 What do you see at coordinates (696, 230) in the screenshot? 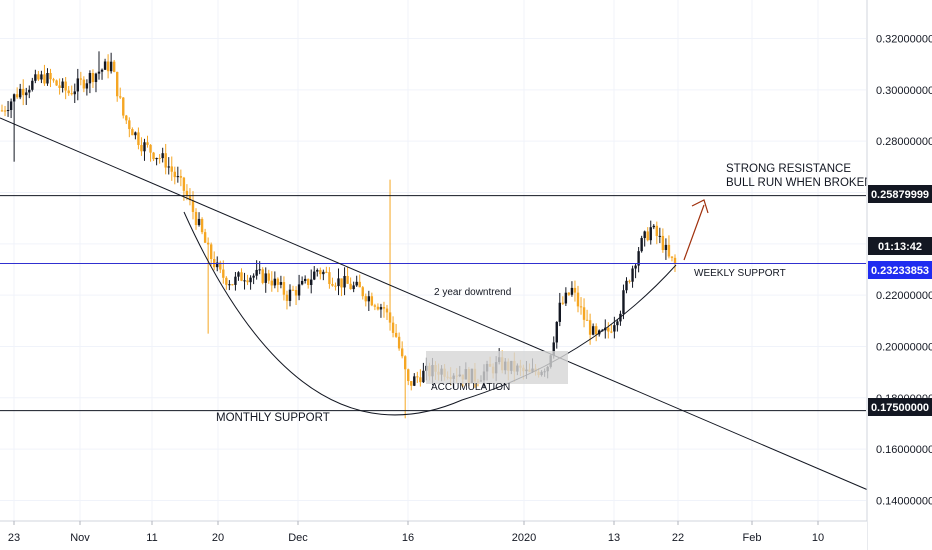
I see `bull-arrow` at bounding box center [696, 230].